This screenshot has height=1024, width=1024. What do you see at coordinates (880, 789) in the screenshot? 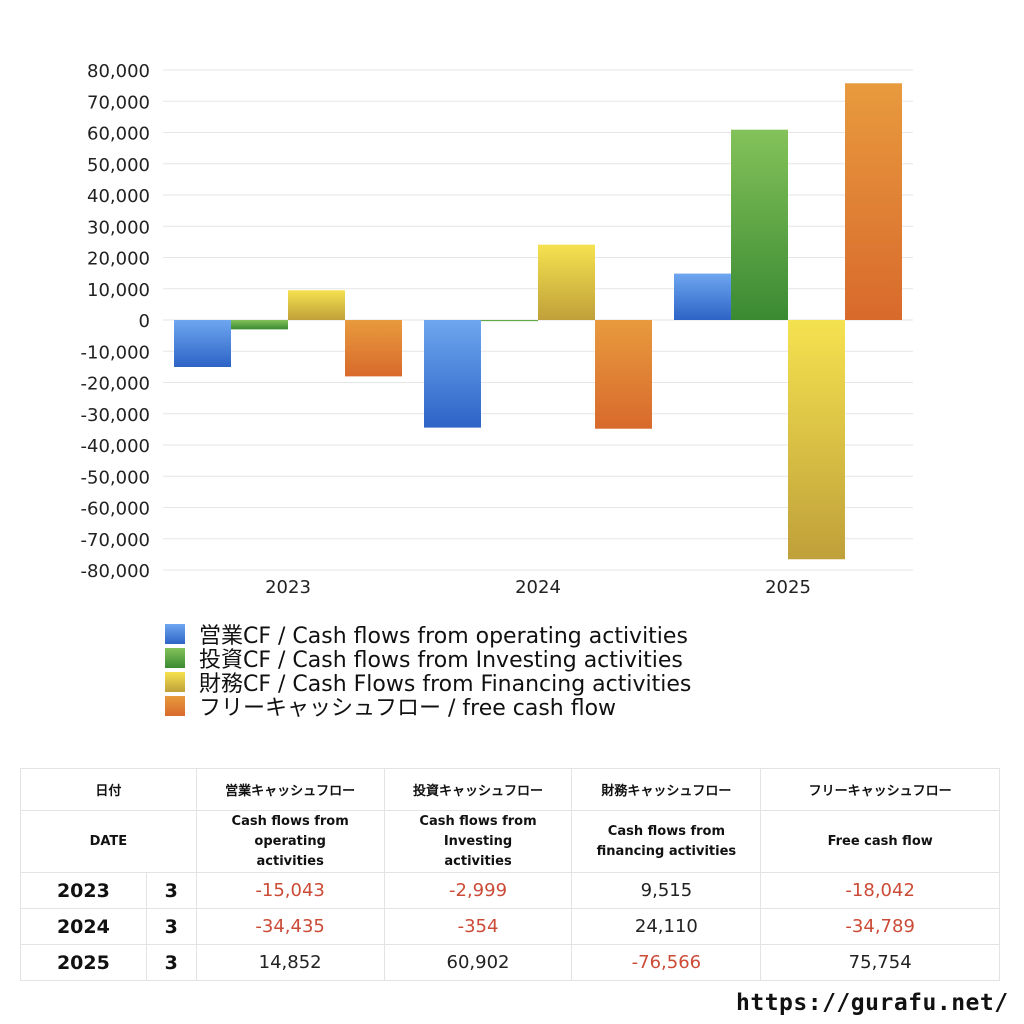
I see `header-free-cash-flow-jp: フリーキャッシュフロー` at bounding box center [880, 789].